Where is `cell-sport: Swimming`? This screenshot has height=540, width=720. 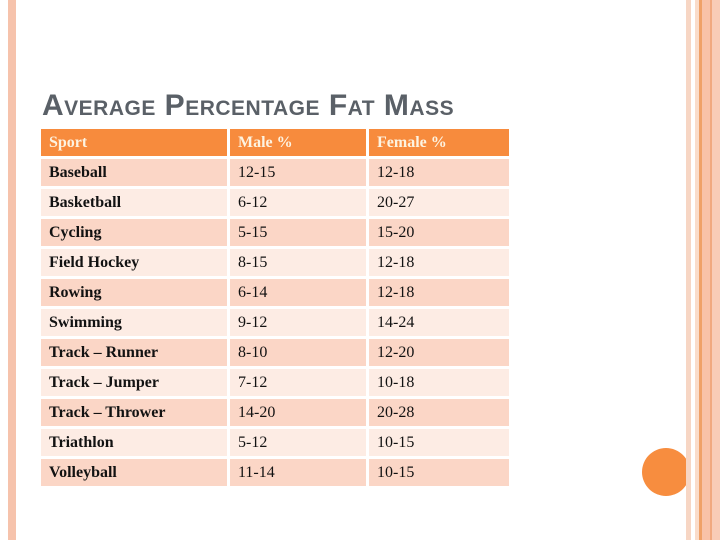 cell-sport: Swimming is located at coordinates (134, 322).